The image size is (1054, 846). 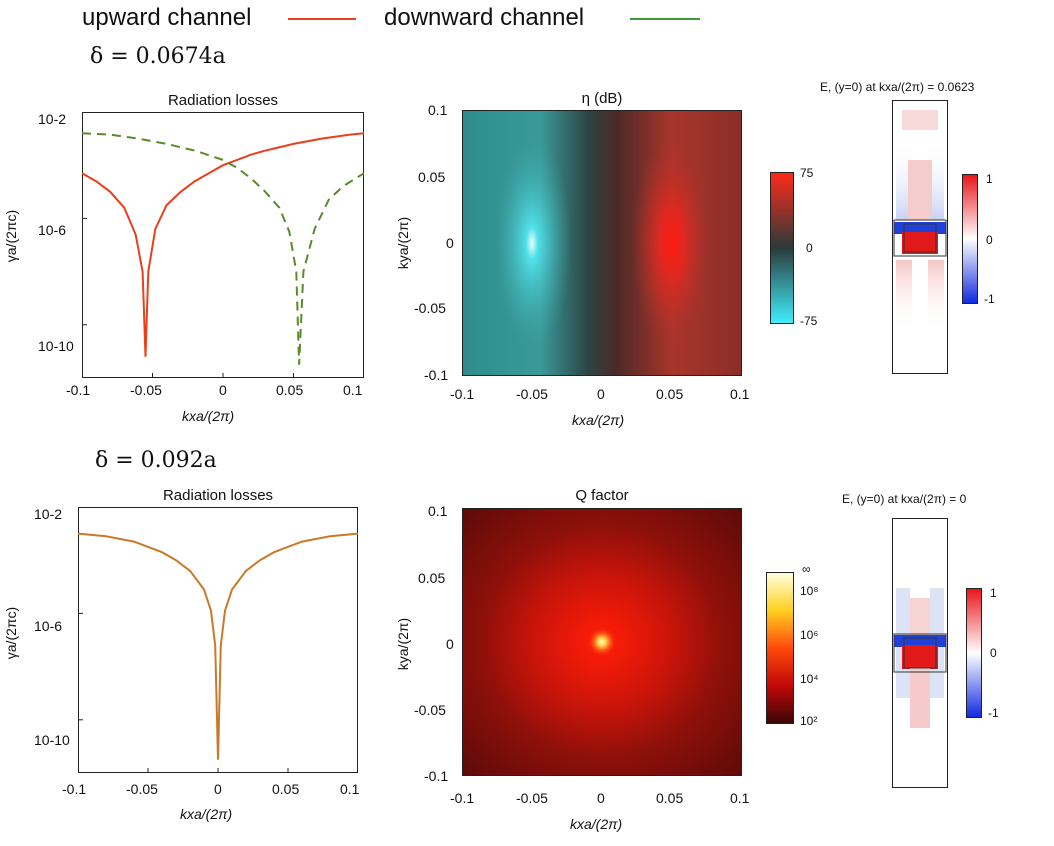 I want to click on field1-map, so click(x=920, y=237).